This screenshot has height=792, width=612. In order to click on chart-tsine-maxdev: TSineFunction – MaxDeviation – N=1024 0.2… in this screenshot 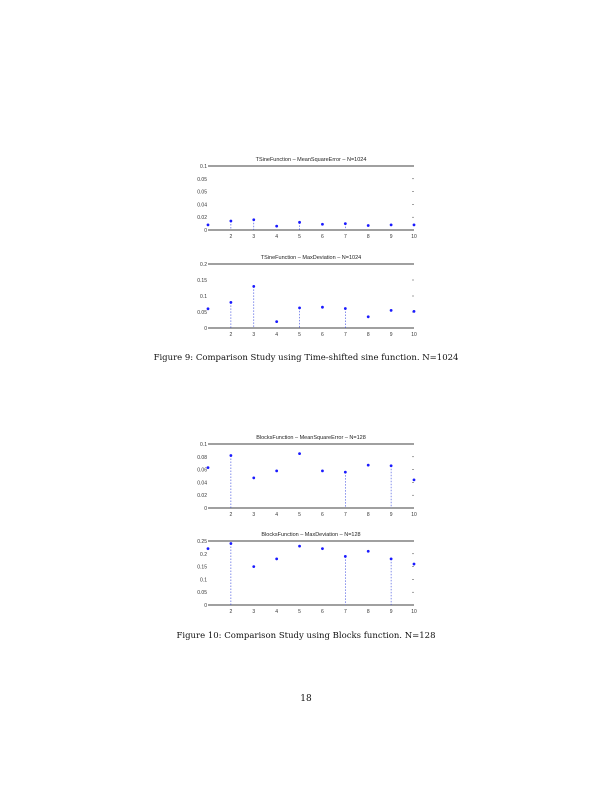, I will do `click(307, 296)`.